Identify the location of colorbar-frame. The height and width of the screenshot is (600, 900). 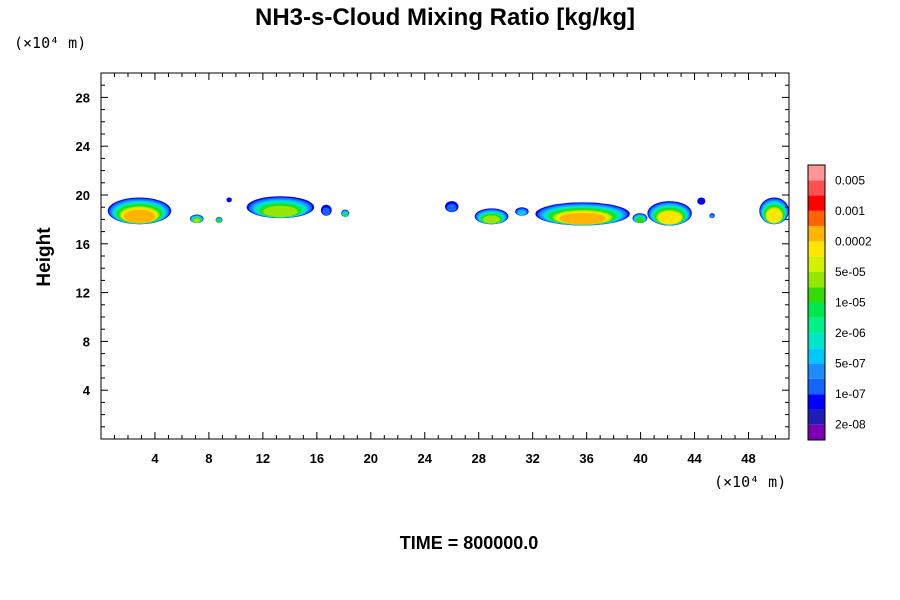
(816, 302).